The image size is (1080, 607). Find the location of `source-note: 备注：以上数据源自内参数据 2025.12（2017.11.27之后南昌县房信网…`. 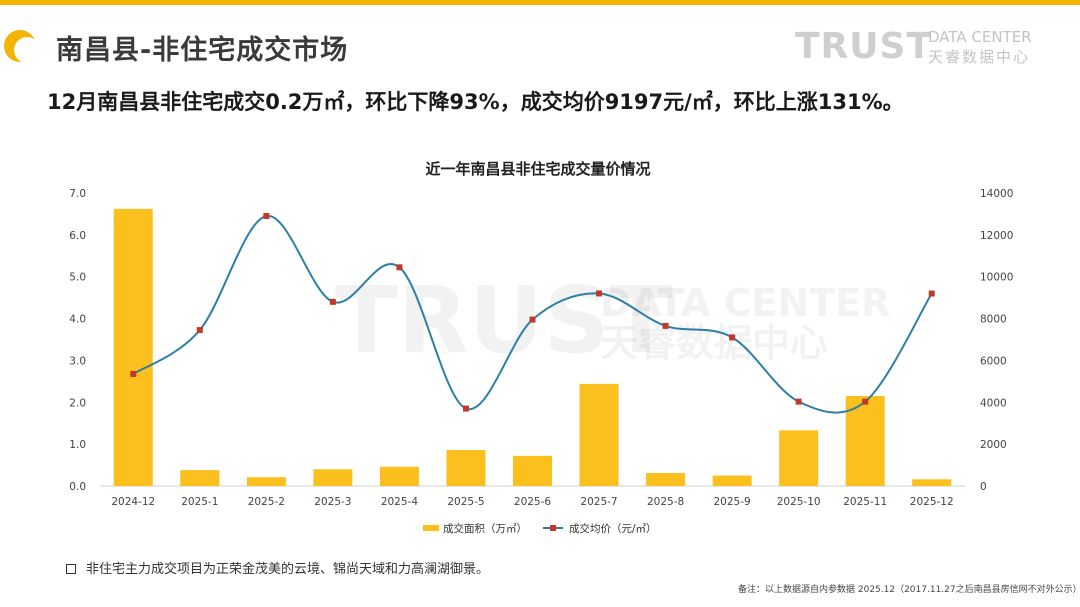

source-note: 备注：以上数据源自内参数据 2025.12（2017.11.27之后南昌县房信网… is located at coordinates (909, 590).